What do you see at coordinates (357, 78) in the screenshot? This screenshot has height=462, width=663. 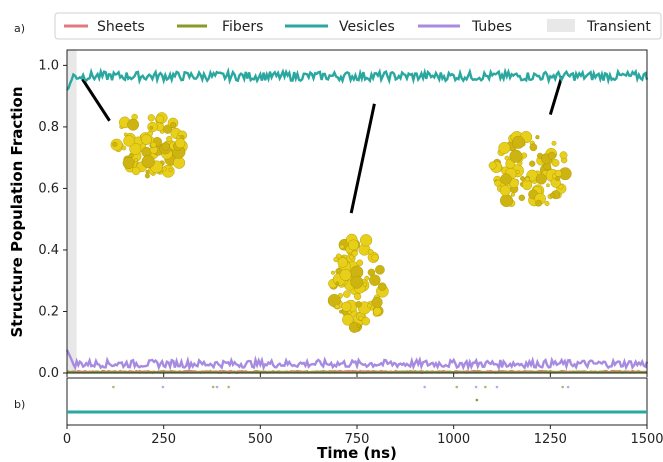 I see `series-line-vesicles` at bounding box center [357, 78].